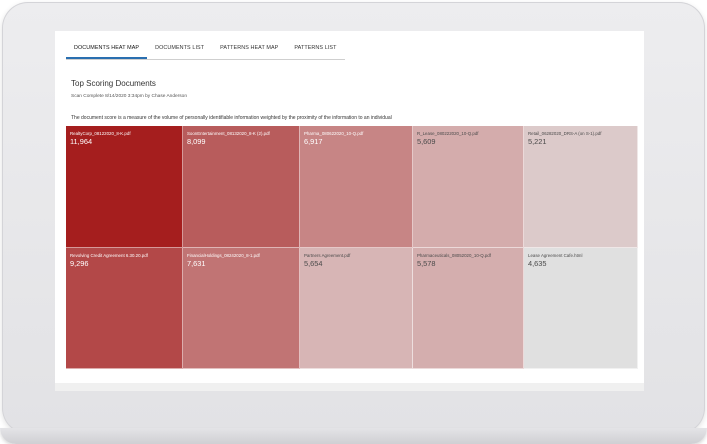 The width and height of the screenshot is (707, 444). Describe the element at coordinates (426, 263) in the screenshot. I see `document-score: 5,578` at that location.